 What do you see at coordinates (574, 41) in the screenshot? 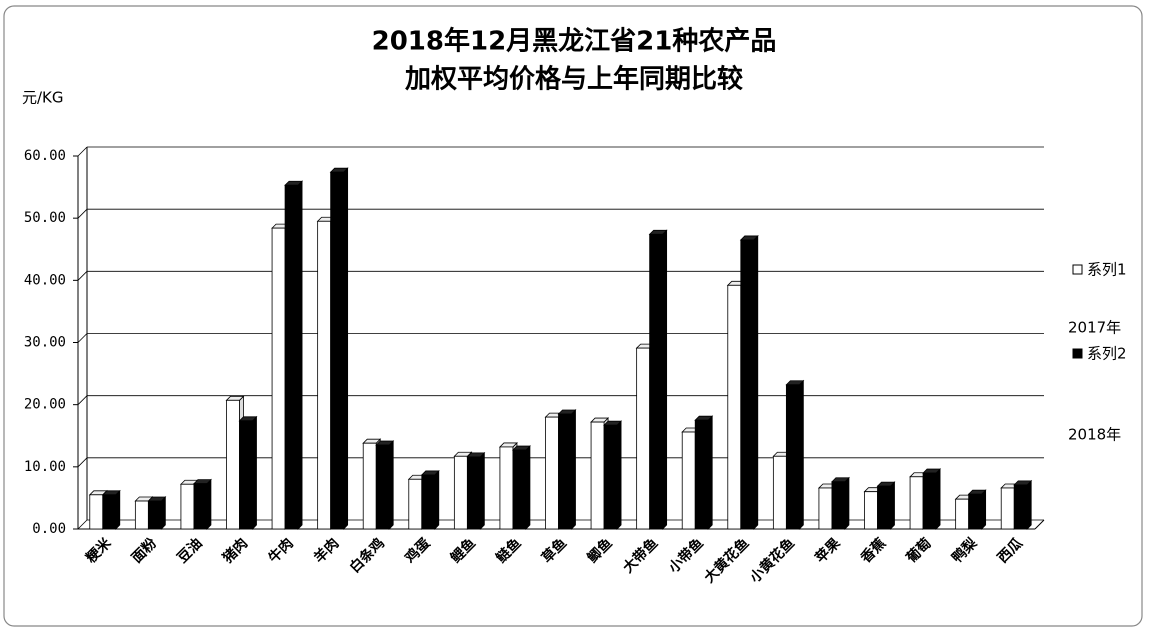
I see `chart-title: 2018年12月黑龙江省21种农产品` at bounding box center [574, 41].